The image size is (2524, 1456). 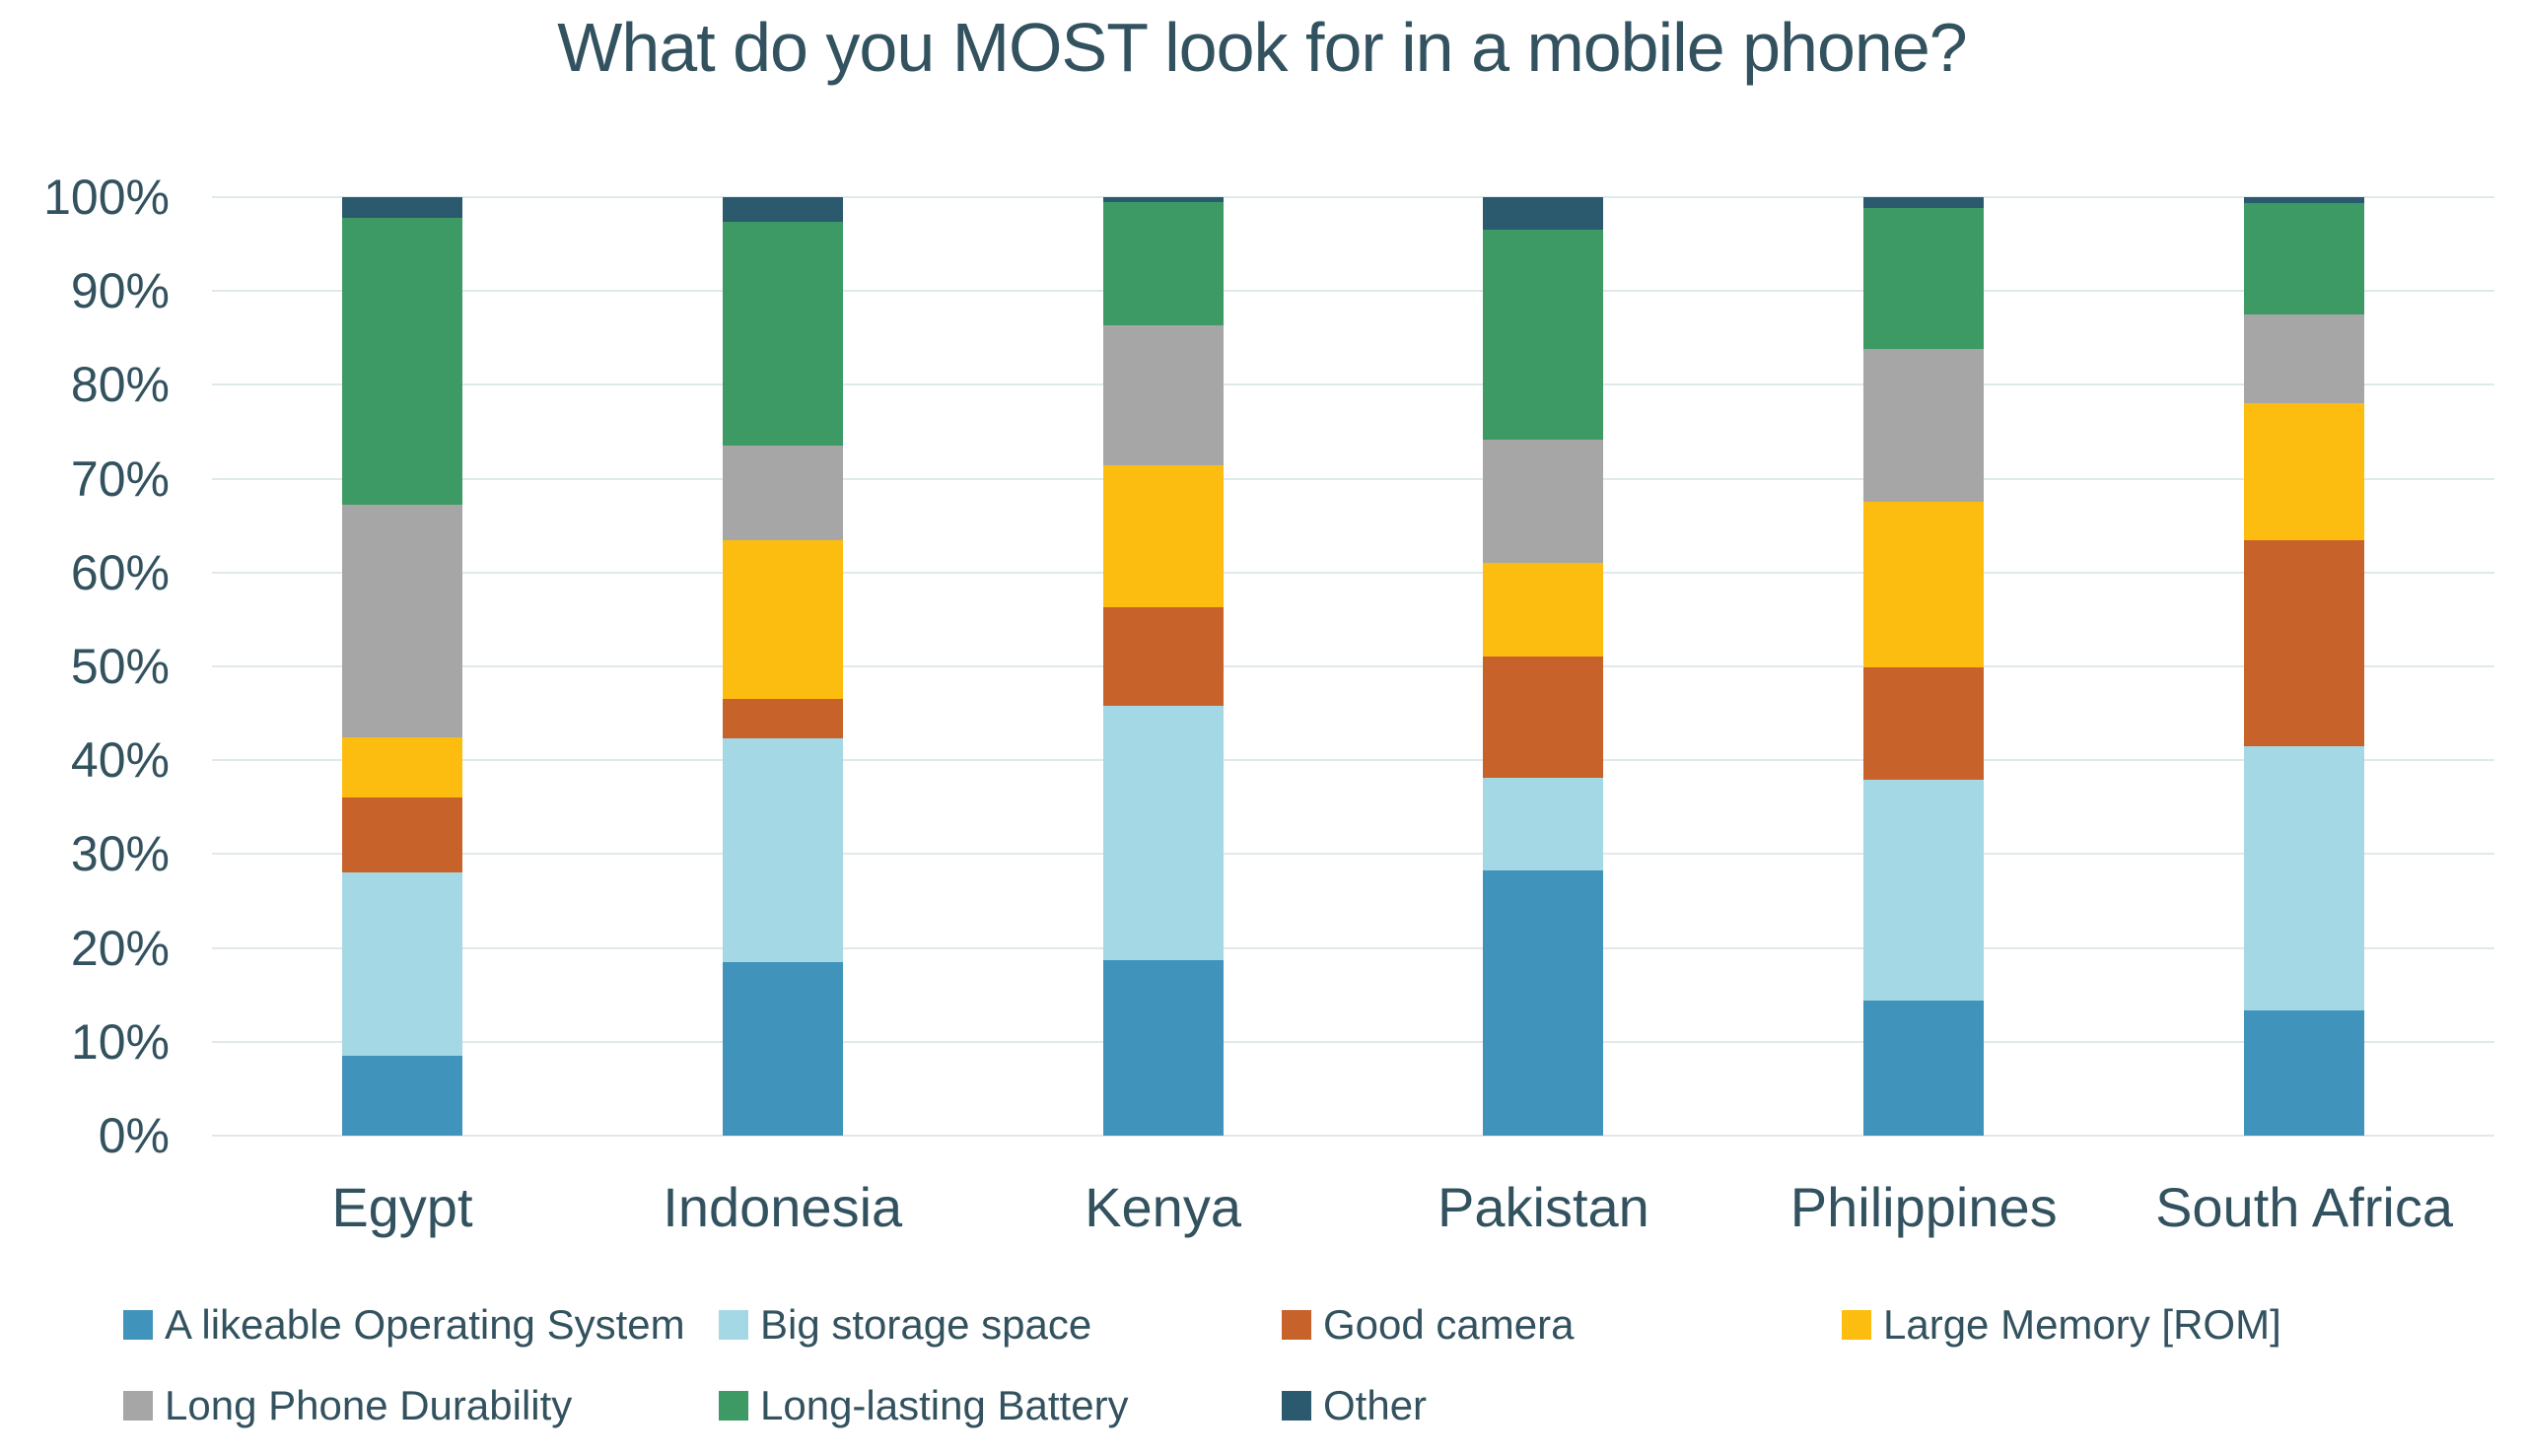 I want to click on bar-slot-indonesia, so click(x=783, y=666).